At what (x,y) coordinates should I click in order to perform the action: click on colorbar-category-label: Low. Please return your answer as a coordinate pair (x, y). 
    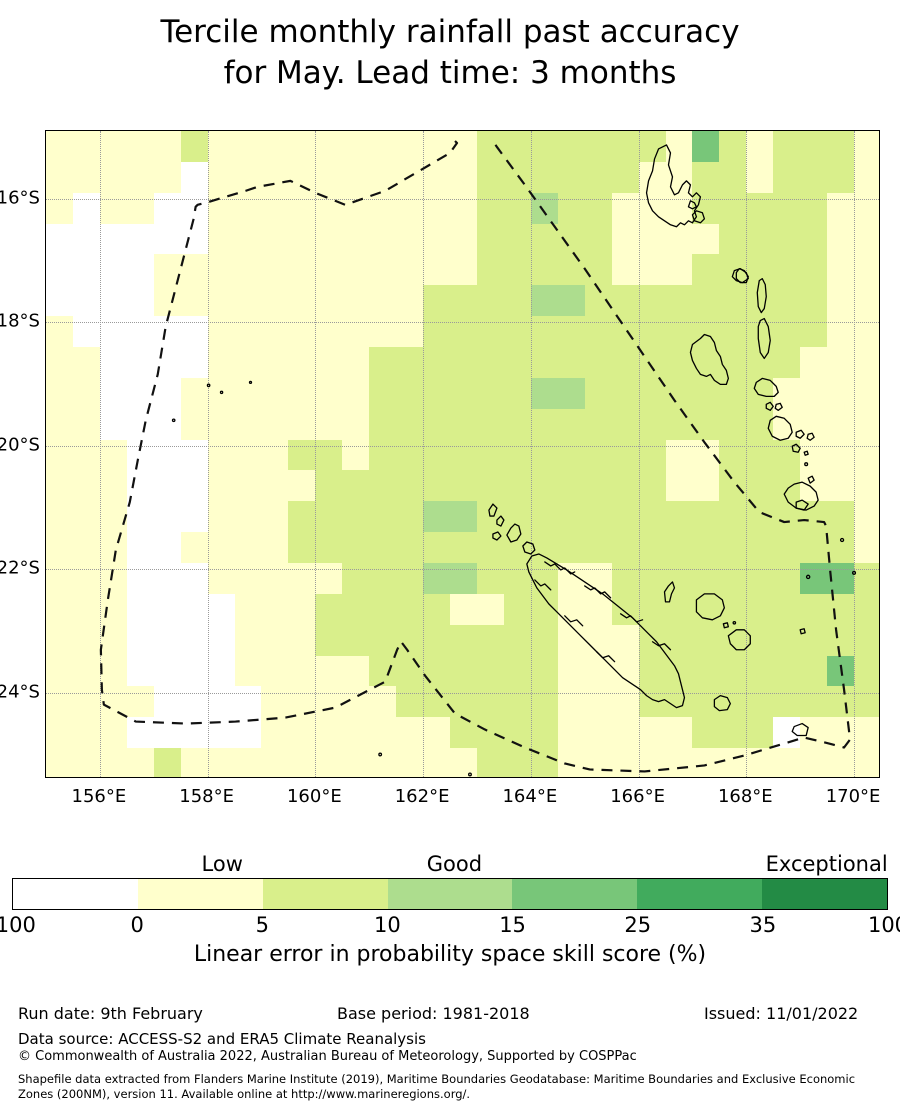
    Looking at the image, I should click on (222, 864).